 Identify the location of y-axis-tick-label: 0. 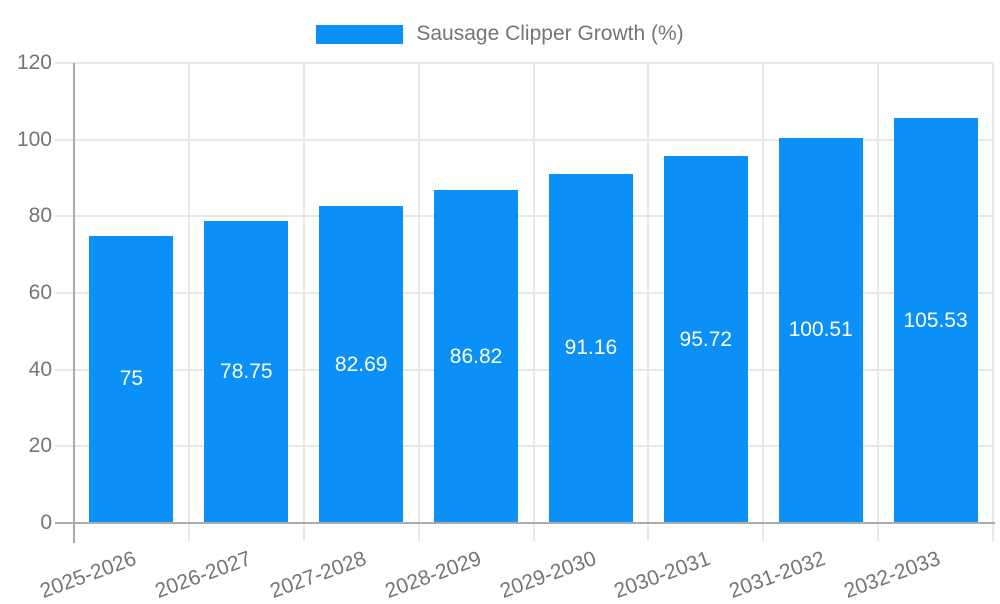
(46, 522).